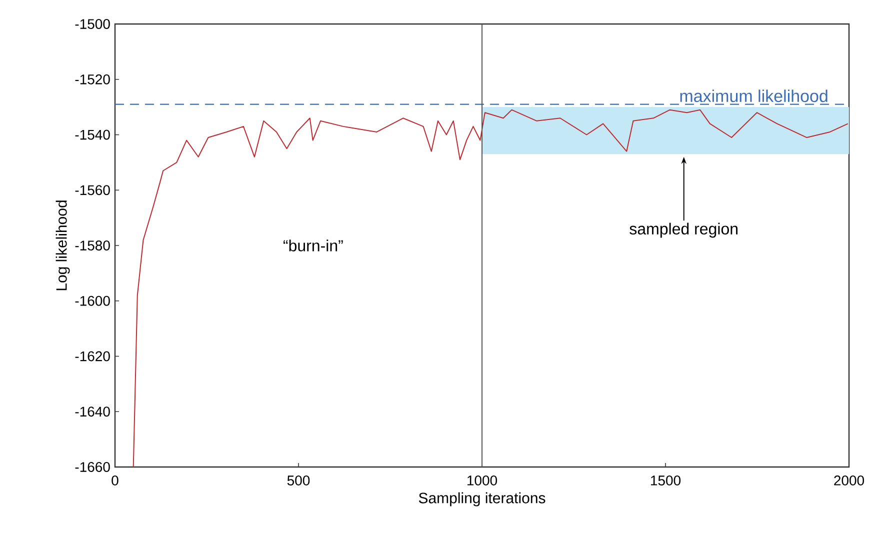 The image size is (874, 539). What do you see at coordinates (92, 24) in the screenshot?
I see `y-tick-label: -1500` at bounding box center [92, 24].